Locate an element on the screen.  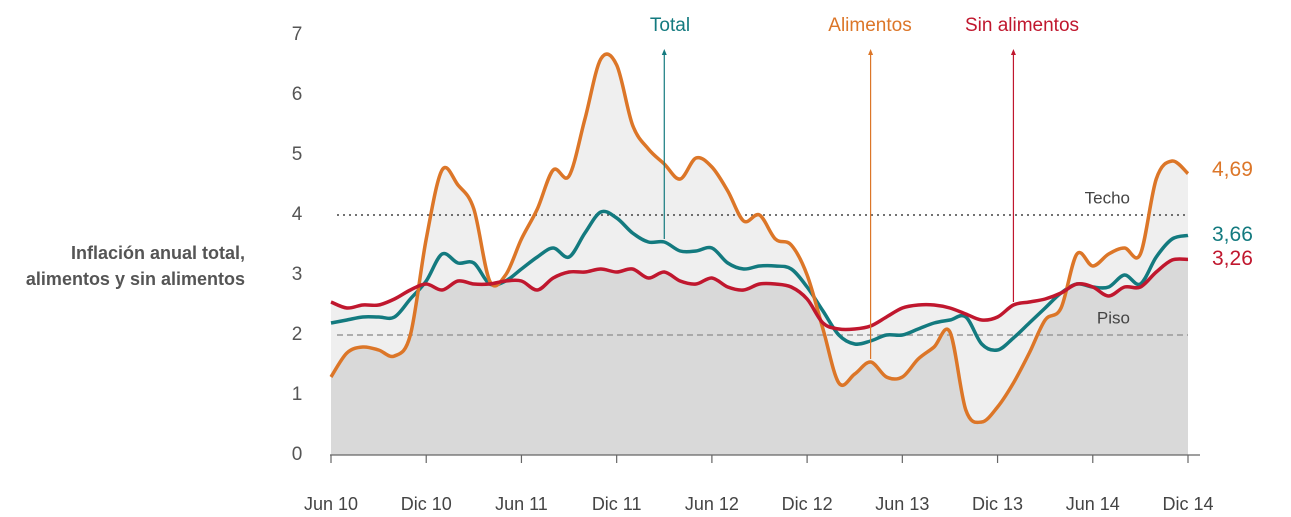
legend-label: Total is located at coordinates (670, 25).